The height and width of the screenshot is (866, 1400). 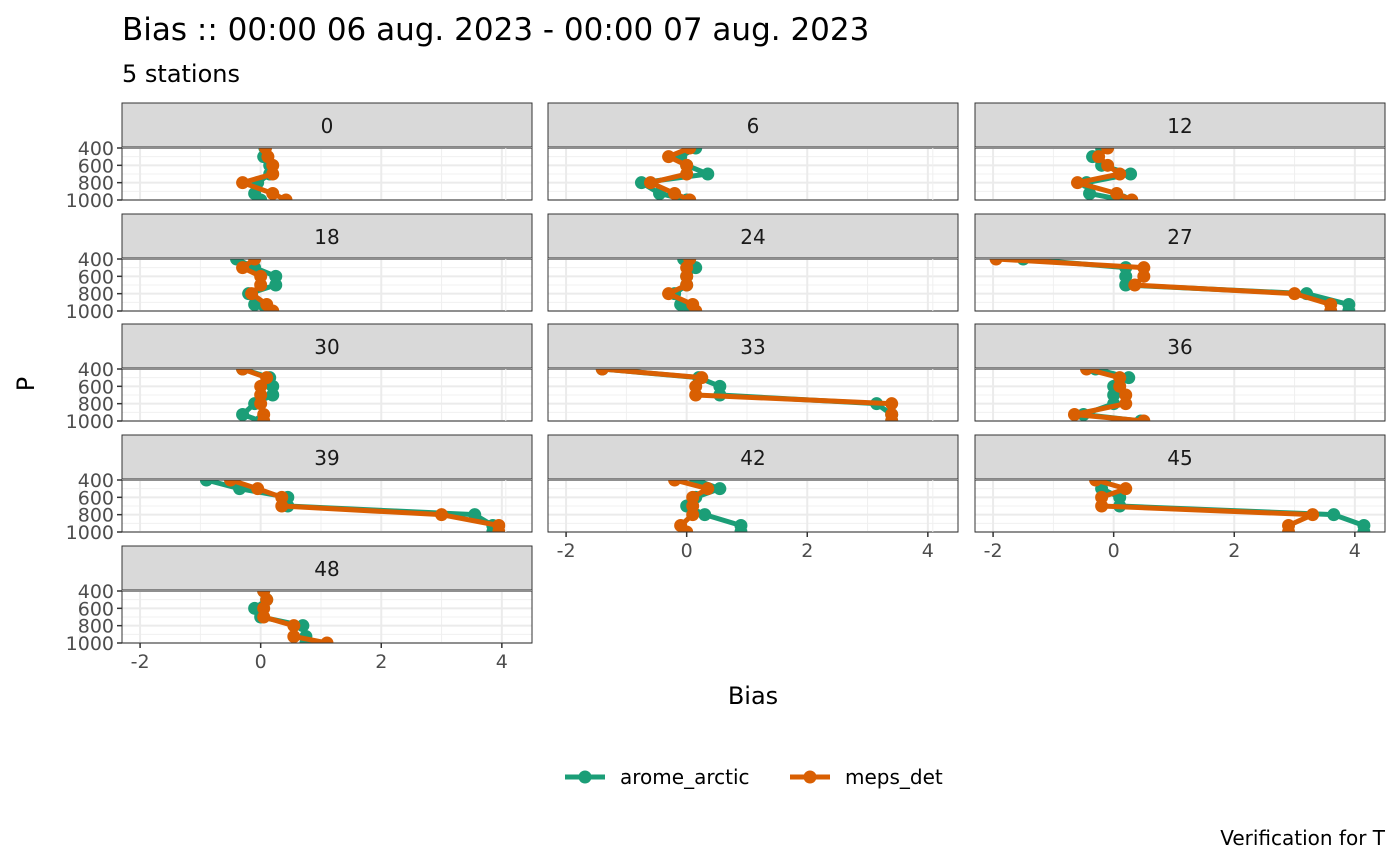 What do you see at coordinates (1159, 372) in the screenshot?
I see `facet-panel-36: 36` at bounding box center [1159, 372].